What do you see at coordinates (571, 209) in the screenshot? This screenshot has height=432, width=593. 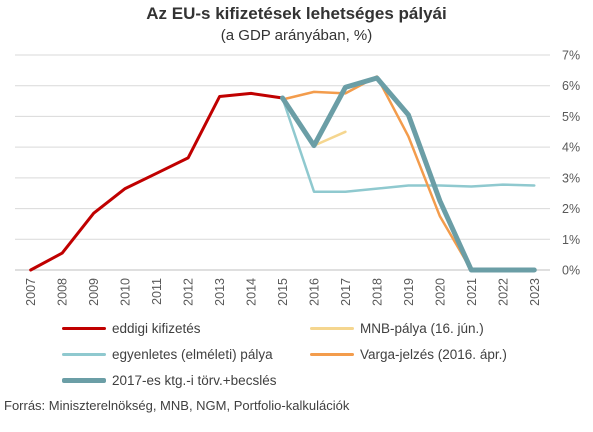 I see `y-tick-label: 2%` at bounding box center [571, 209].